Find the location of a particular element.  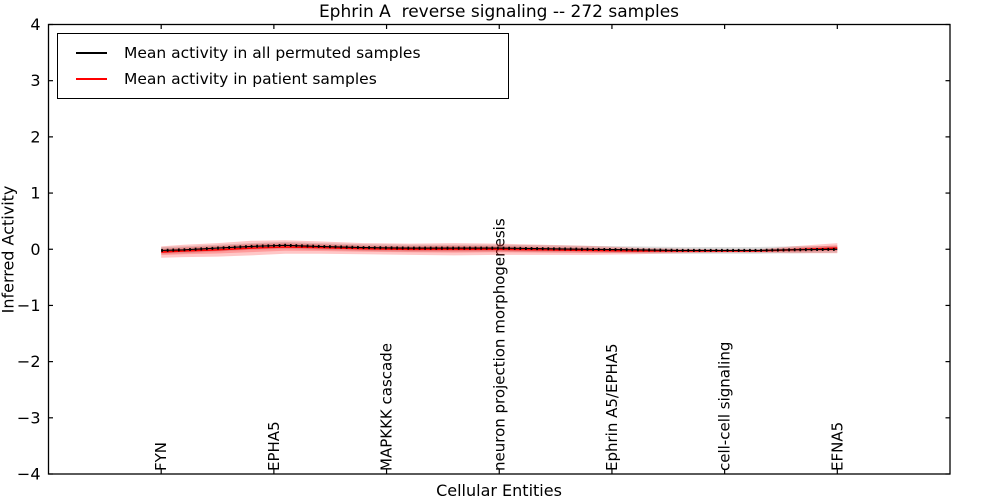

y-tick-label: −1 is located at coordinates (29, 305).